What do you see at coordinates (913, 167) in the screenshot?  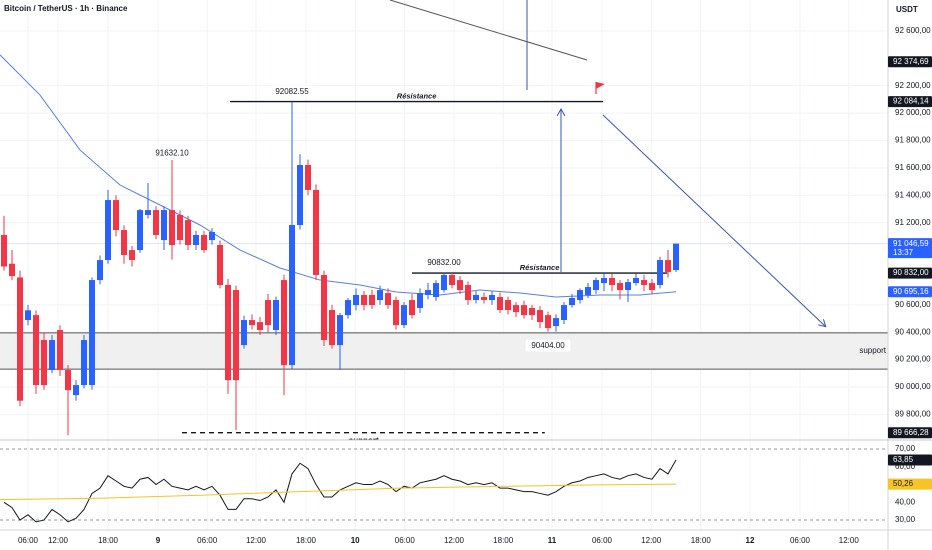 I see `y-tick-label: 91 600,00` at bounding box center [913, 167].